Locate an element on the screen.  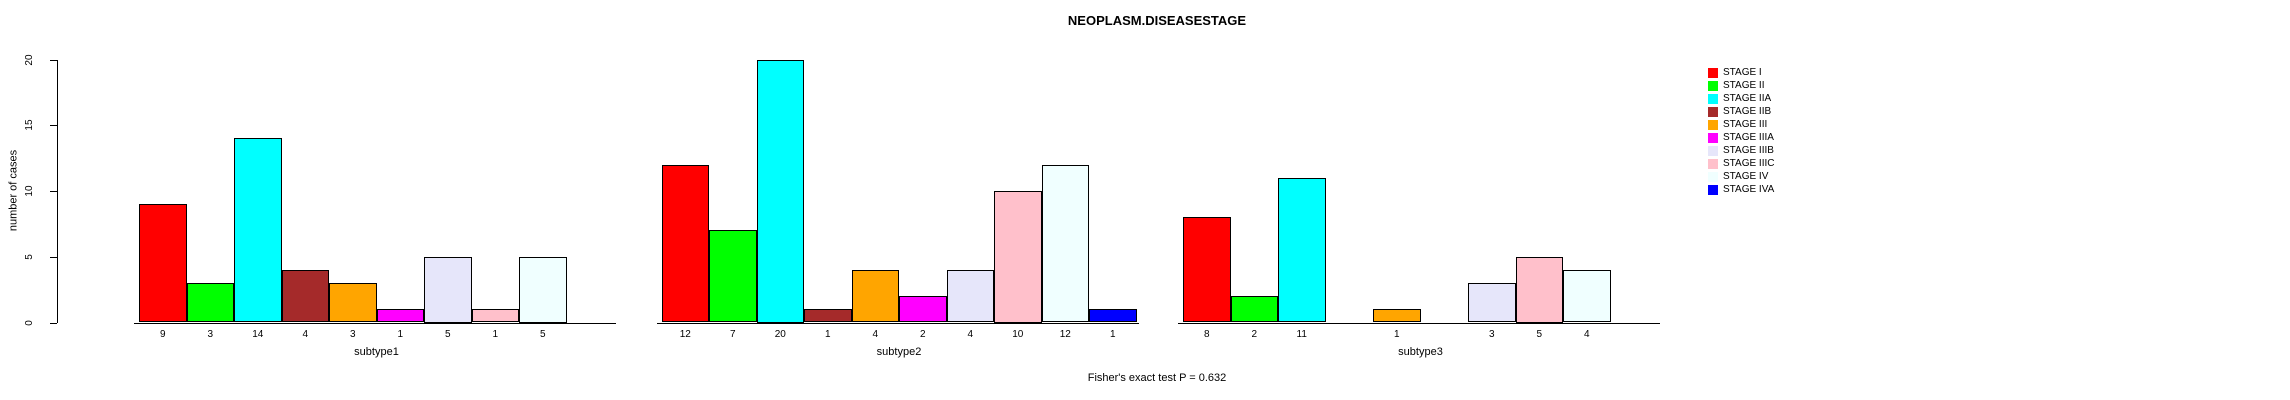
legend-item: STAGE IVA is located at coordinates (1741, 189).